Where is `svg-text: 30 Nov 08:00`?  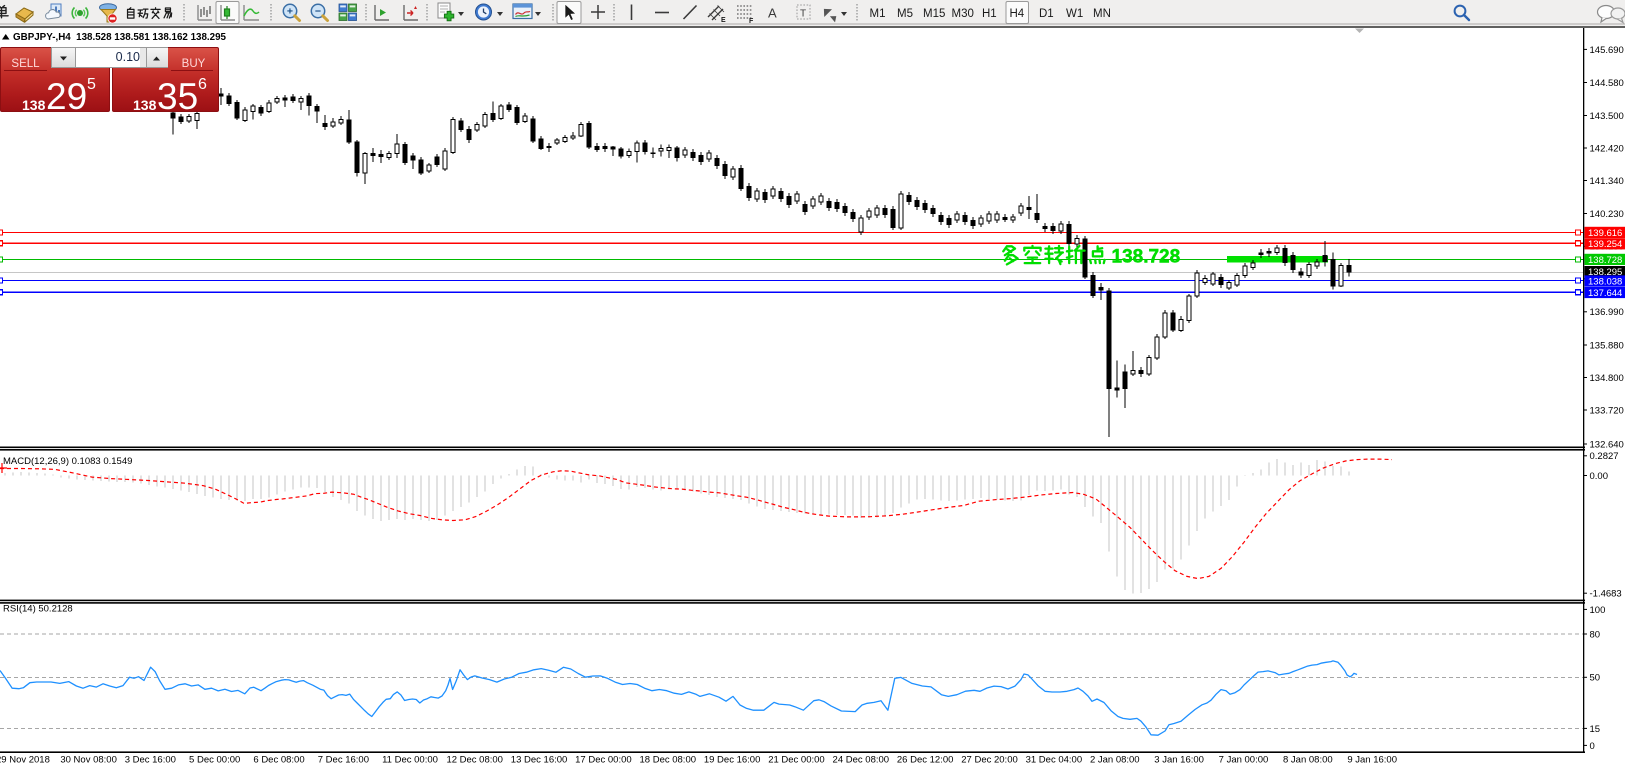
svg-text: 30 Nov 08:00 is located at coordinates (88, 760).